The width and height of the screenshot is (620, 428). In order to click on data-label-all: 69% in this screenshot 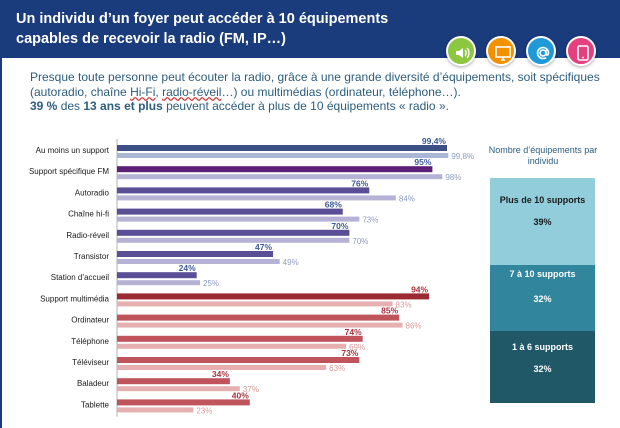, I will do `click(357, 347)`.